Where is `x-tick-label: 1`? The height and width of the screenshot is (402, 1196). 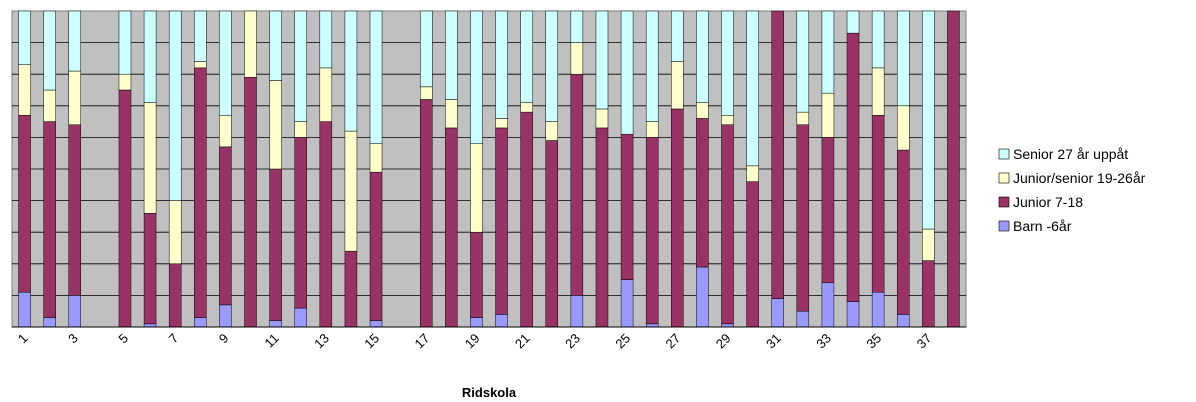
x-tick-label: 1 is located at coordinates (23, 339).